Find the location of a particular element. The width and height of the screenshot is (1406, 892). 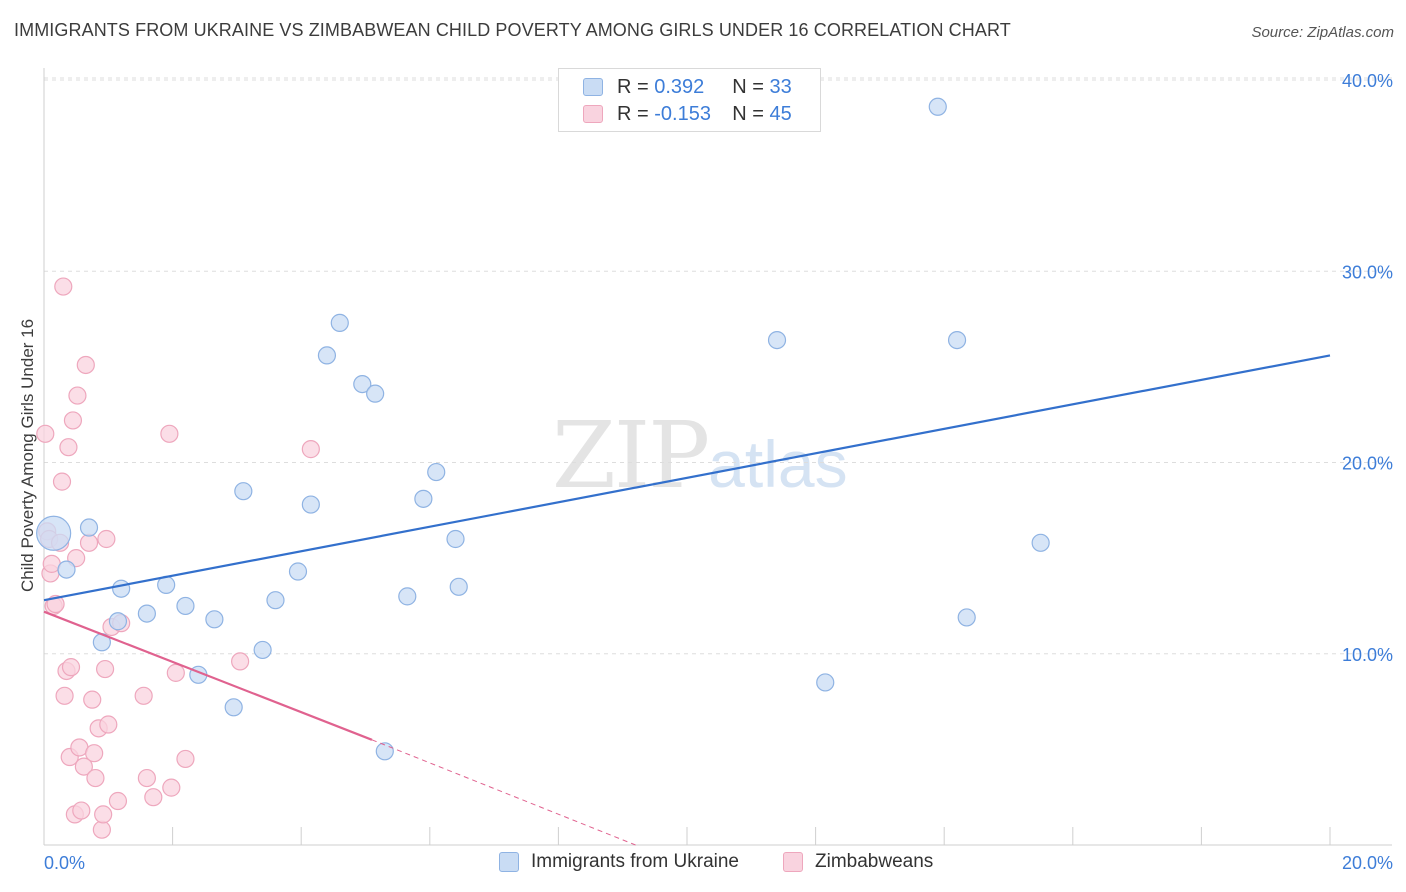

correlation-legend: R = 0.392 N = 33 R = -0.153 N = 45 is located at coordinates (689, 100).